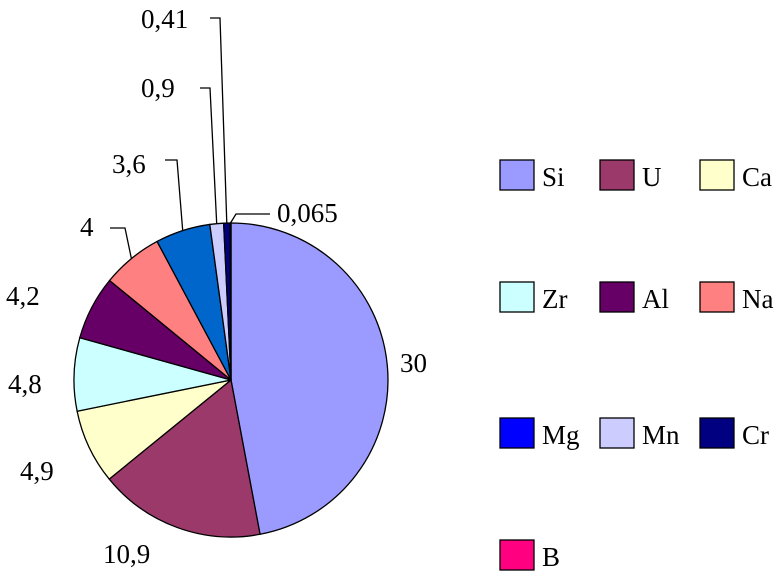  I want to click on legend-item-si: Si, so click(532, 175).